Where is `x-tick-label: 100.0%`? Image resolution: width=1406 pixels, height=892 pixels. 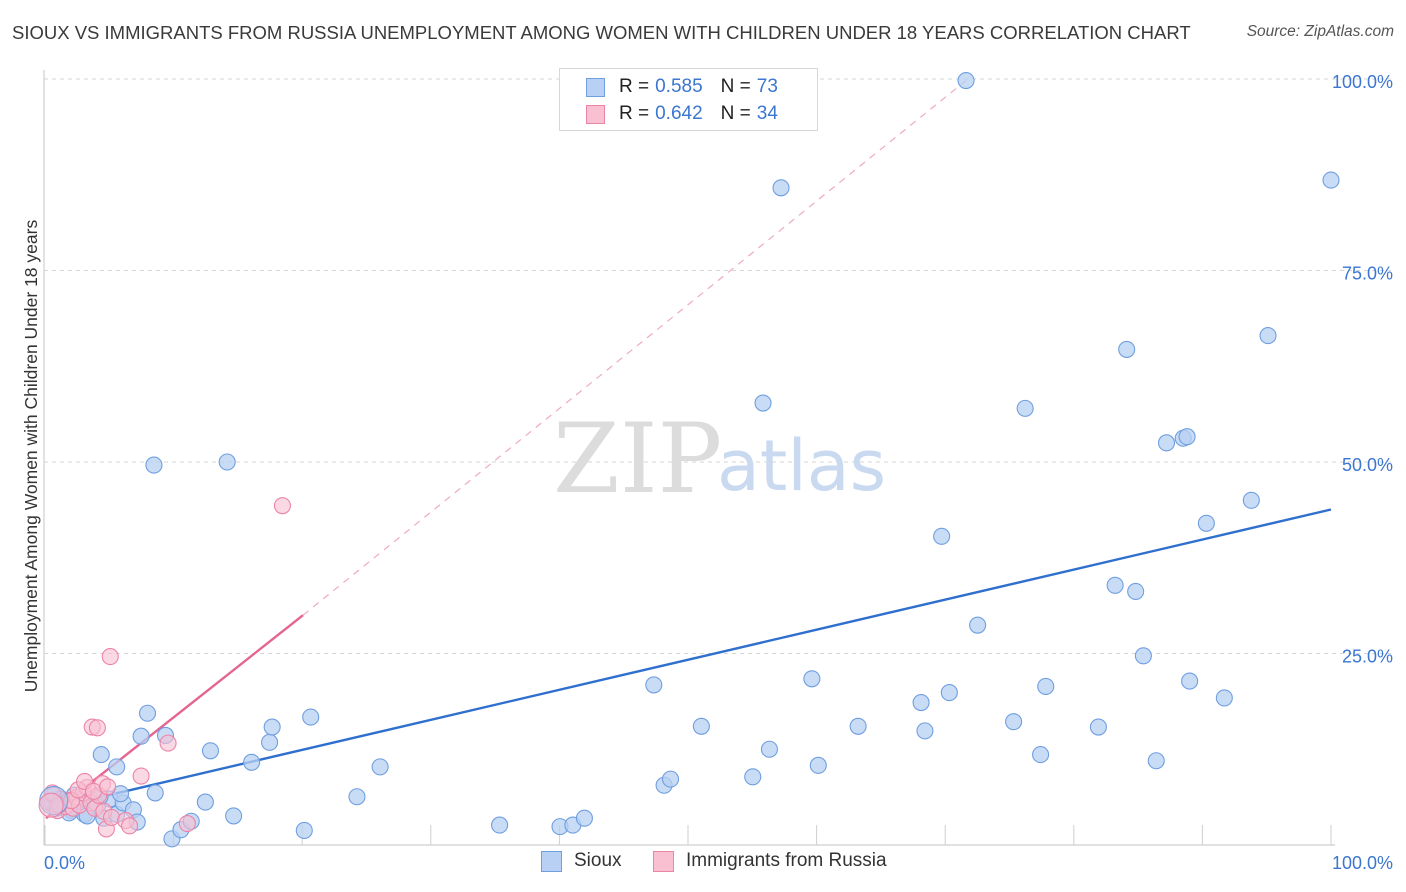 x-tick-label: 100.0% is located at coordinates (1362, 863).